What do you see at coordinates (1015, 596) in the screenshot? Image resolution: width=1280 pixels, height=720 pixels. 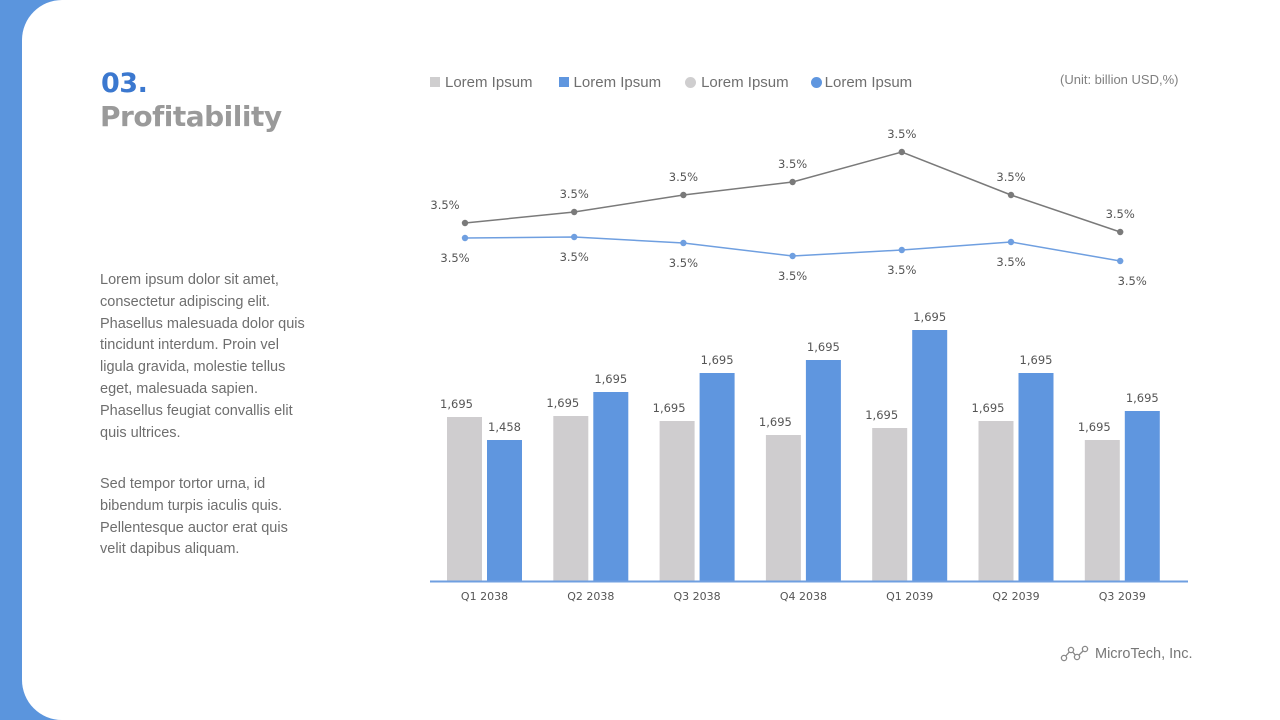 I see `x-axis-tick-label: Q2 2039` at bounding box center [1015, 596].